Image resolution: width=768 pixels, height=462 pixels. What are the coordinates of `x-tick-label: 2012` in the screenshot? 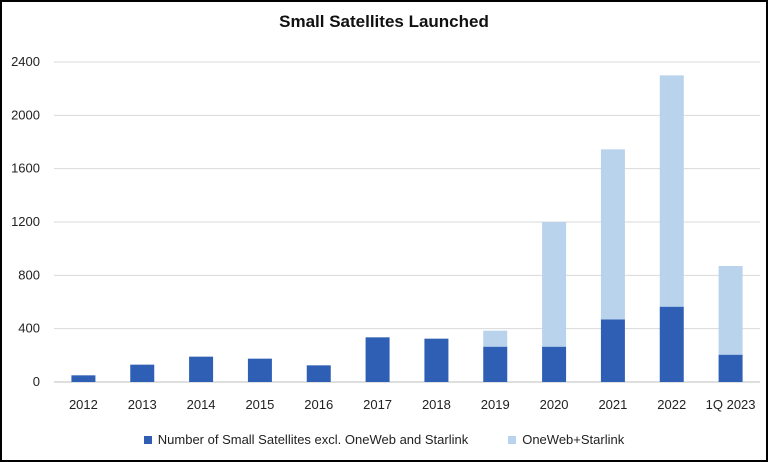 It's located at (83, 404).